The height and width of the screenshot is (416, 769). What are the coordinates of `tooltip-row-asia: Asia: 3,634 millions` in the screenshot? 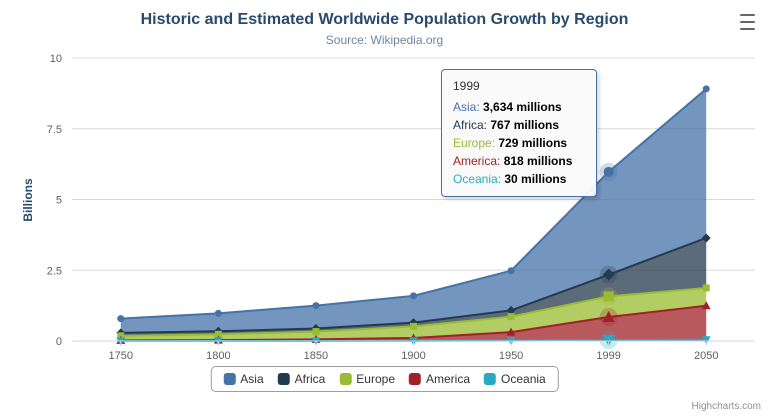 It's located at (519, 107).